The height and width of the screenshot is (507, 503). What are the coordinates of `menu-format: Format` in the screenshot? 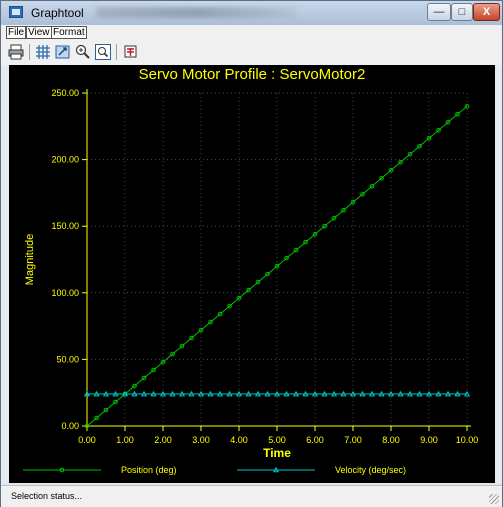 It's located at (69, 32).